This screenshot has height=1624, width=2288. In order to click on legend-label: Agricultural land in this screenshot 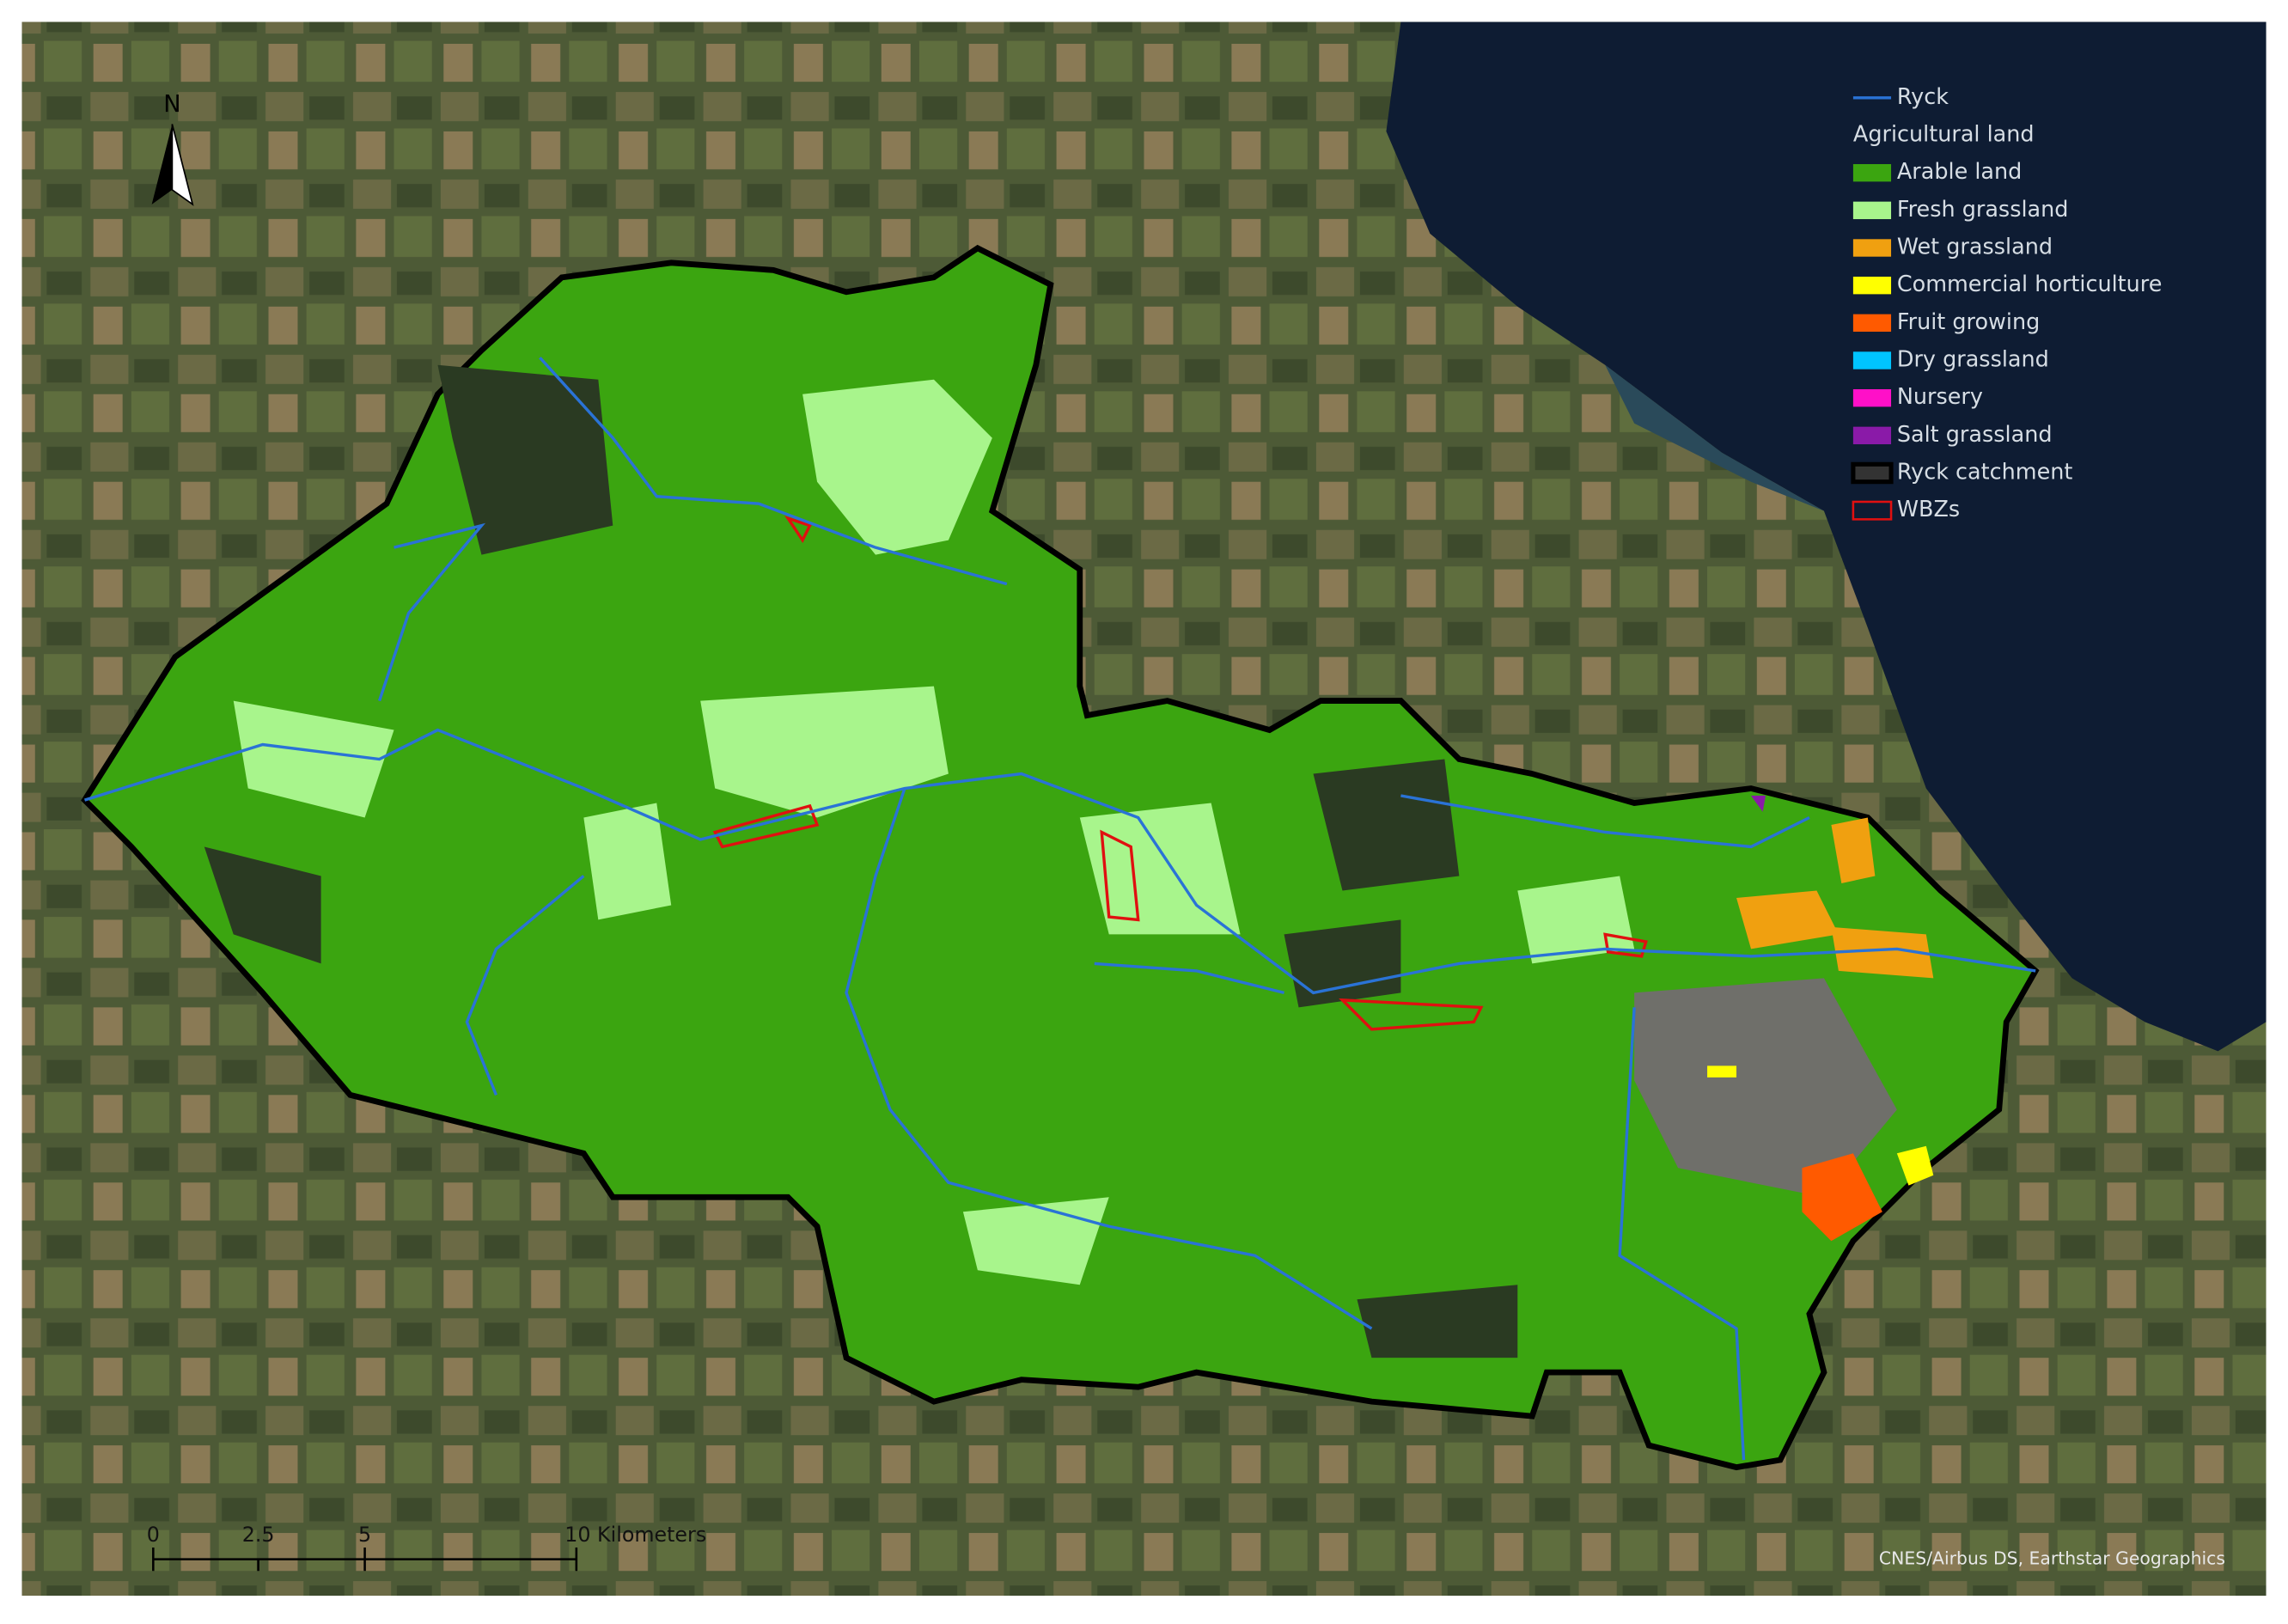, I will do `click(1944, 135)`.